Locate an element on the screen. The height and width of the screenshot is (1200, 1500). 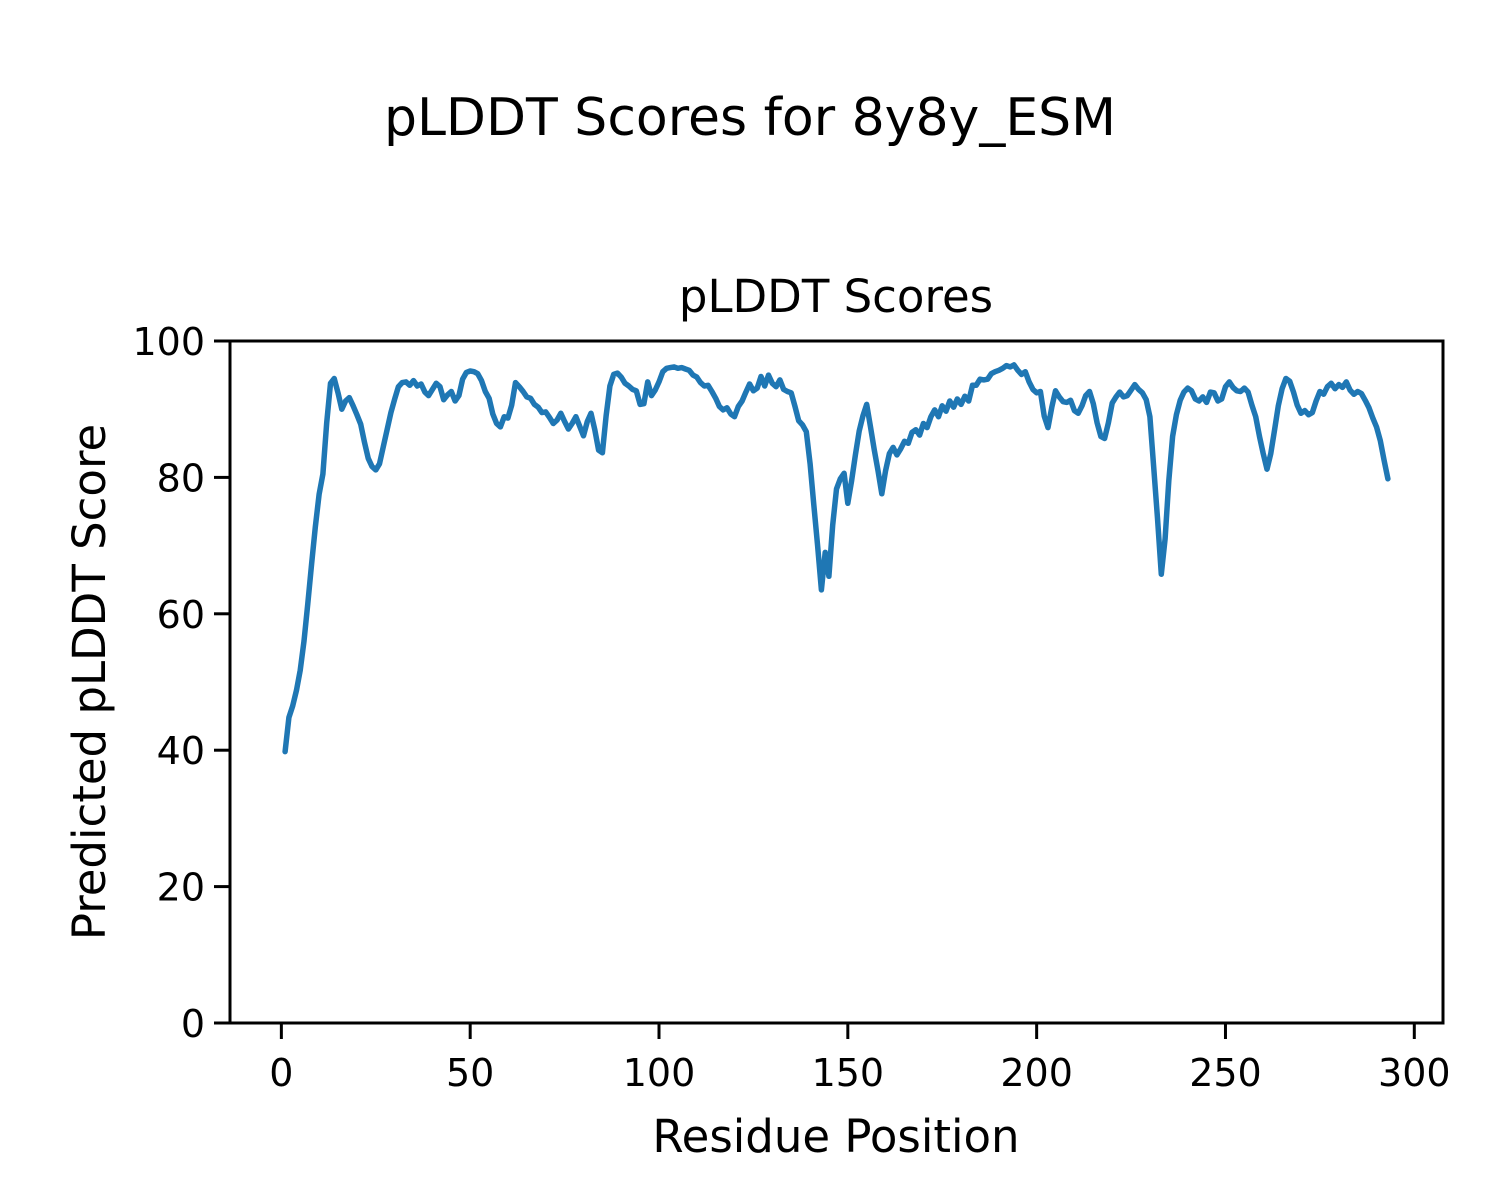
x-tick-label: 150 is located at coordinates (848, 1073).